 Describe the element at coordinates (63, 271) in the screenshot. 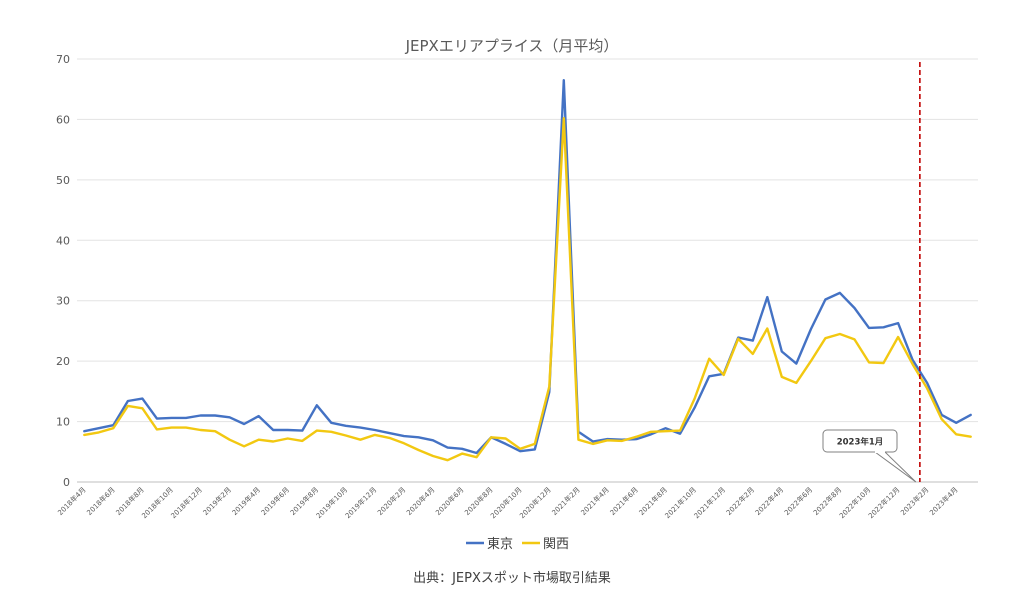

I see `y-axis: 0 10 20 30 40 50 60 70` at that location.